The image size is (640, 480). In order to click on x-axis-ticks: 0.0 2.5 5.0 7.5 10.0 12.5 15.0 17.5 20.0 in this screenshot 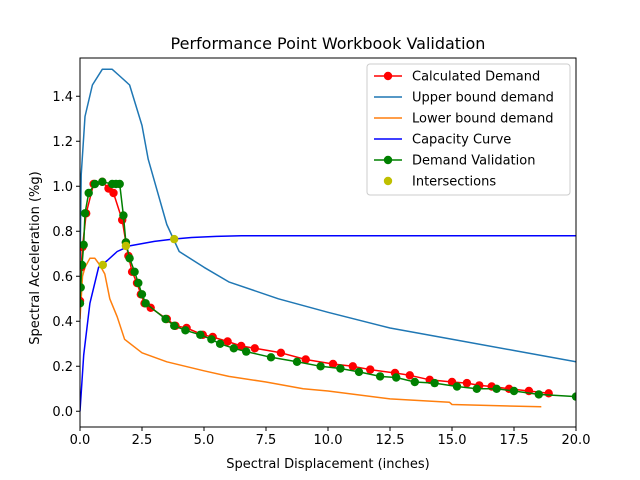, I will do `click(330, 437)`.